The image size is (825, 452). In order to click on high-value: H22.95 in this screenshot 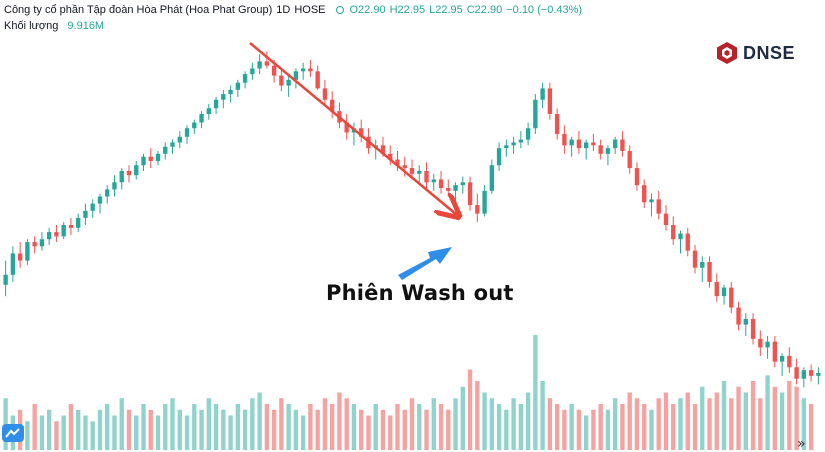, I will do `click(407, 10)`.